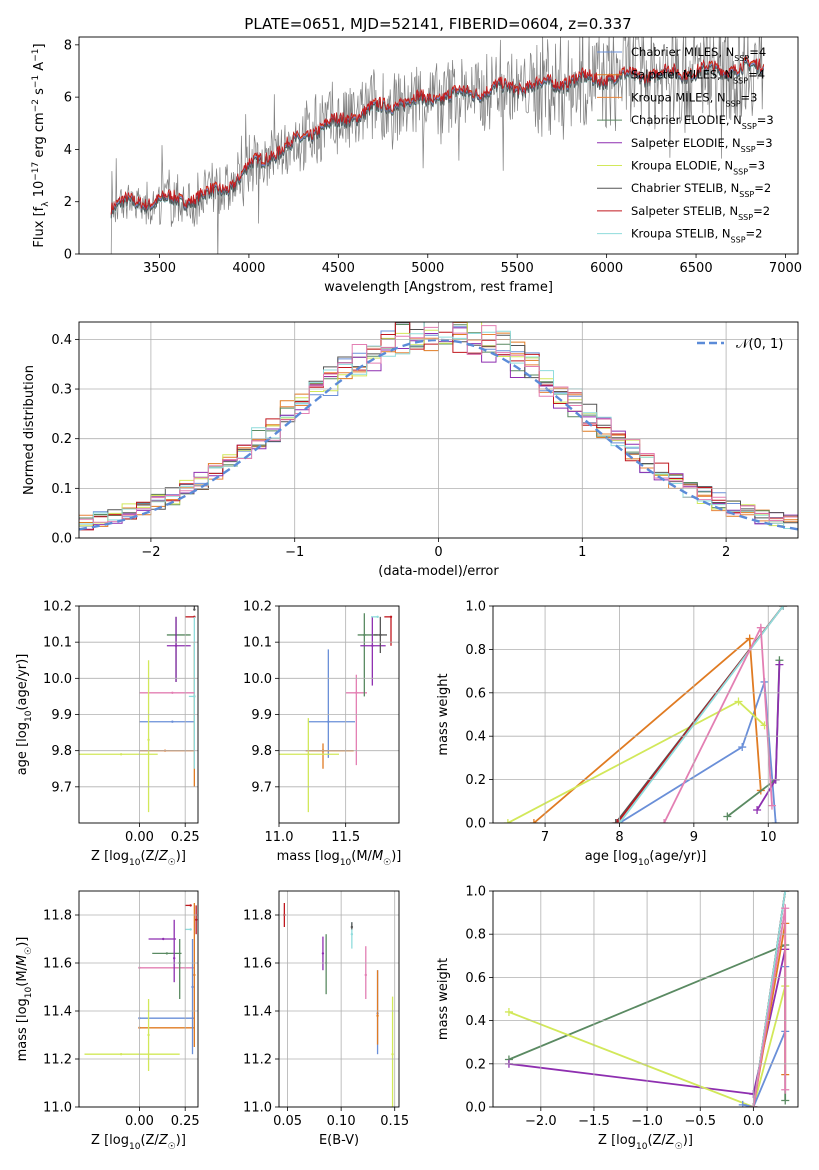 The height and width of the screenshot is (1170, 819). I want to click on tick-label-x: 4500, so click(338, 268).